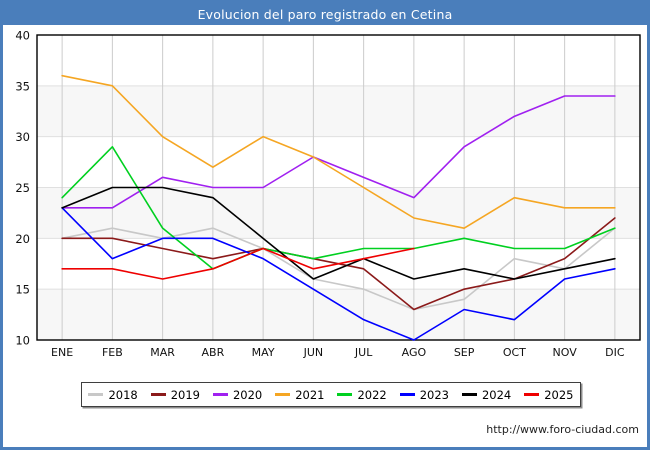 Image resolution: width=650 pixels, height=450 pixels. I want to click on legend-label: 2025, so click(559, 394).